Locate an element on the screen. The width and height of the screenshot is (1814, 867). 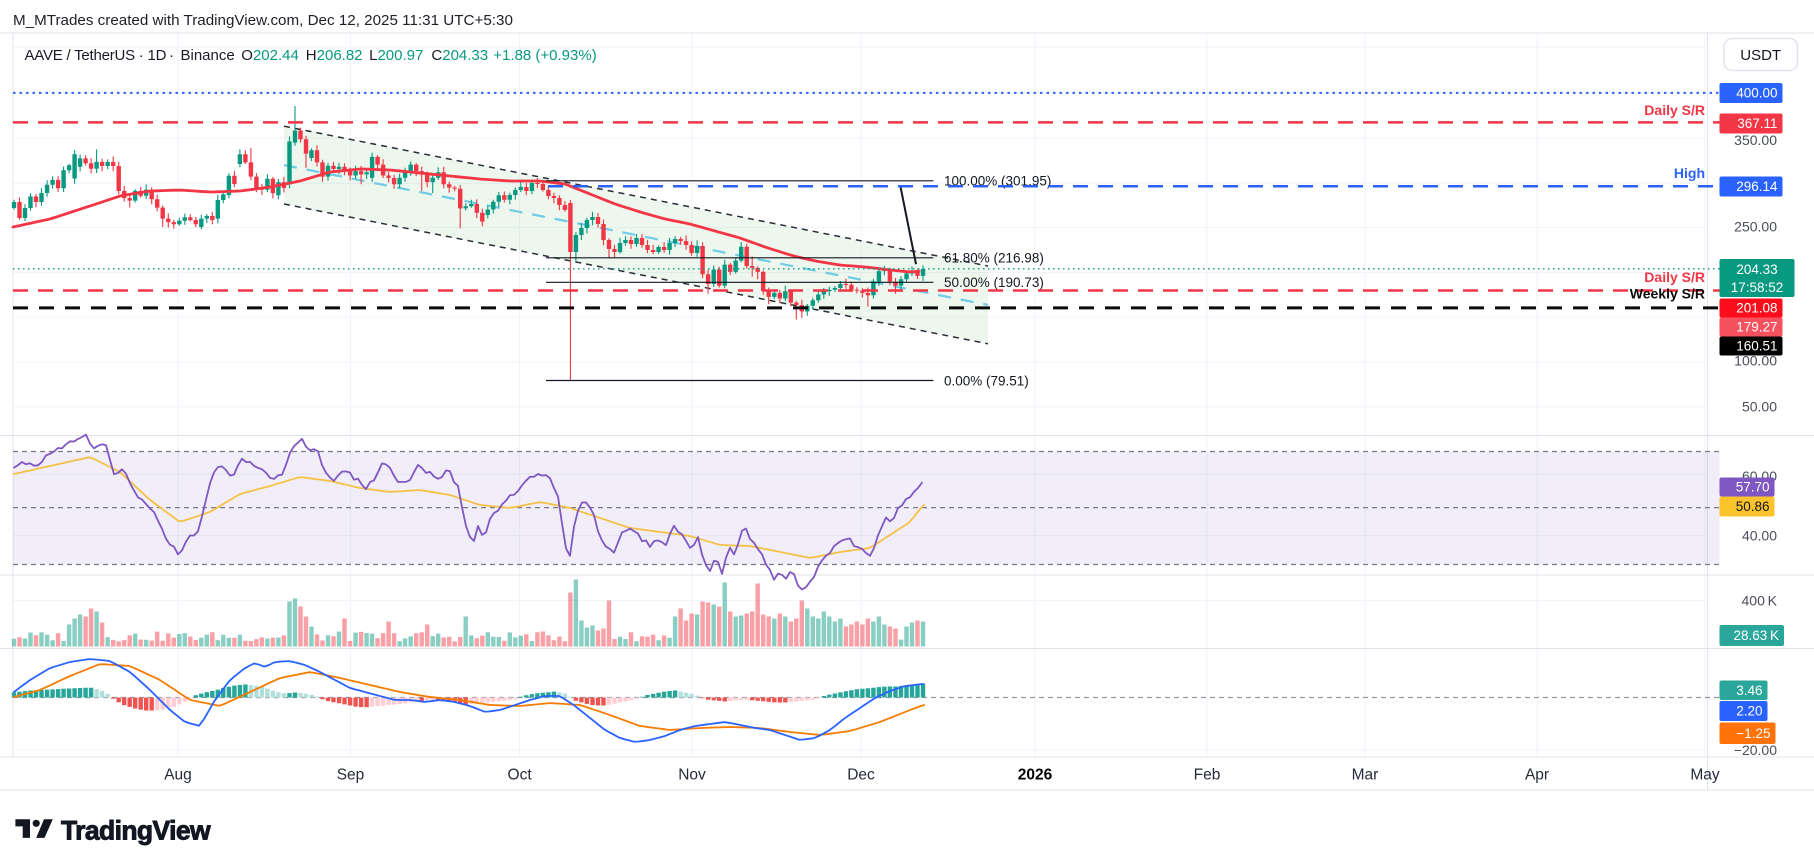
svg-text: 17:58:52 is located at coordinates (1757, 287).